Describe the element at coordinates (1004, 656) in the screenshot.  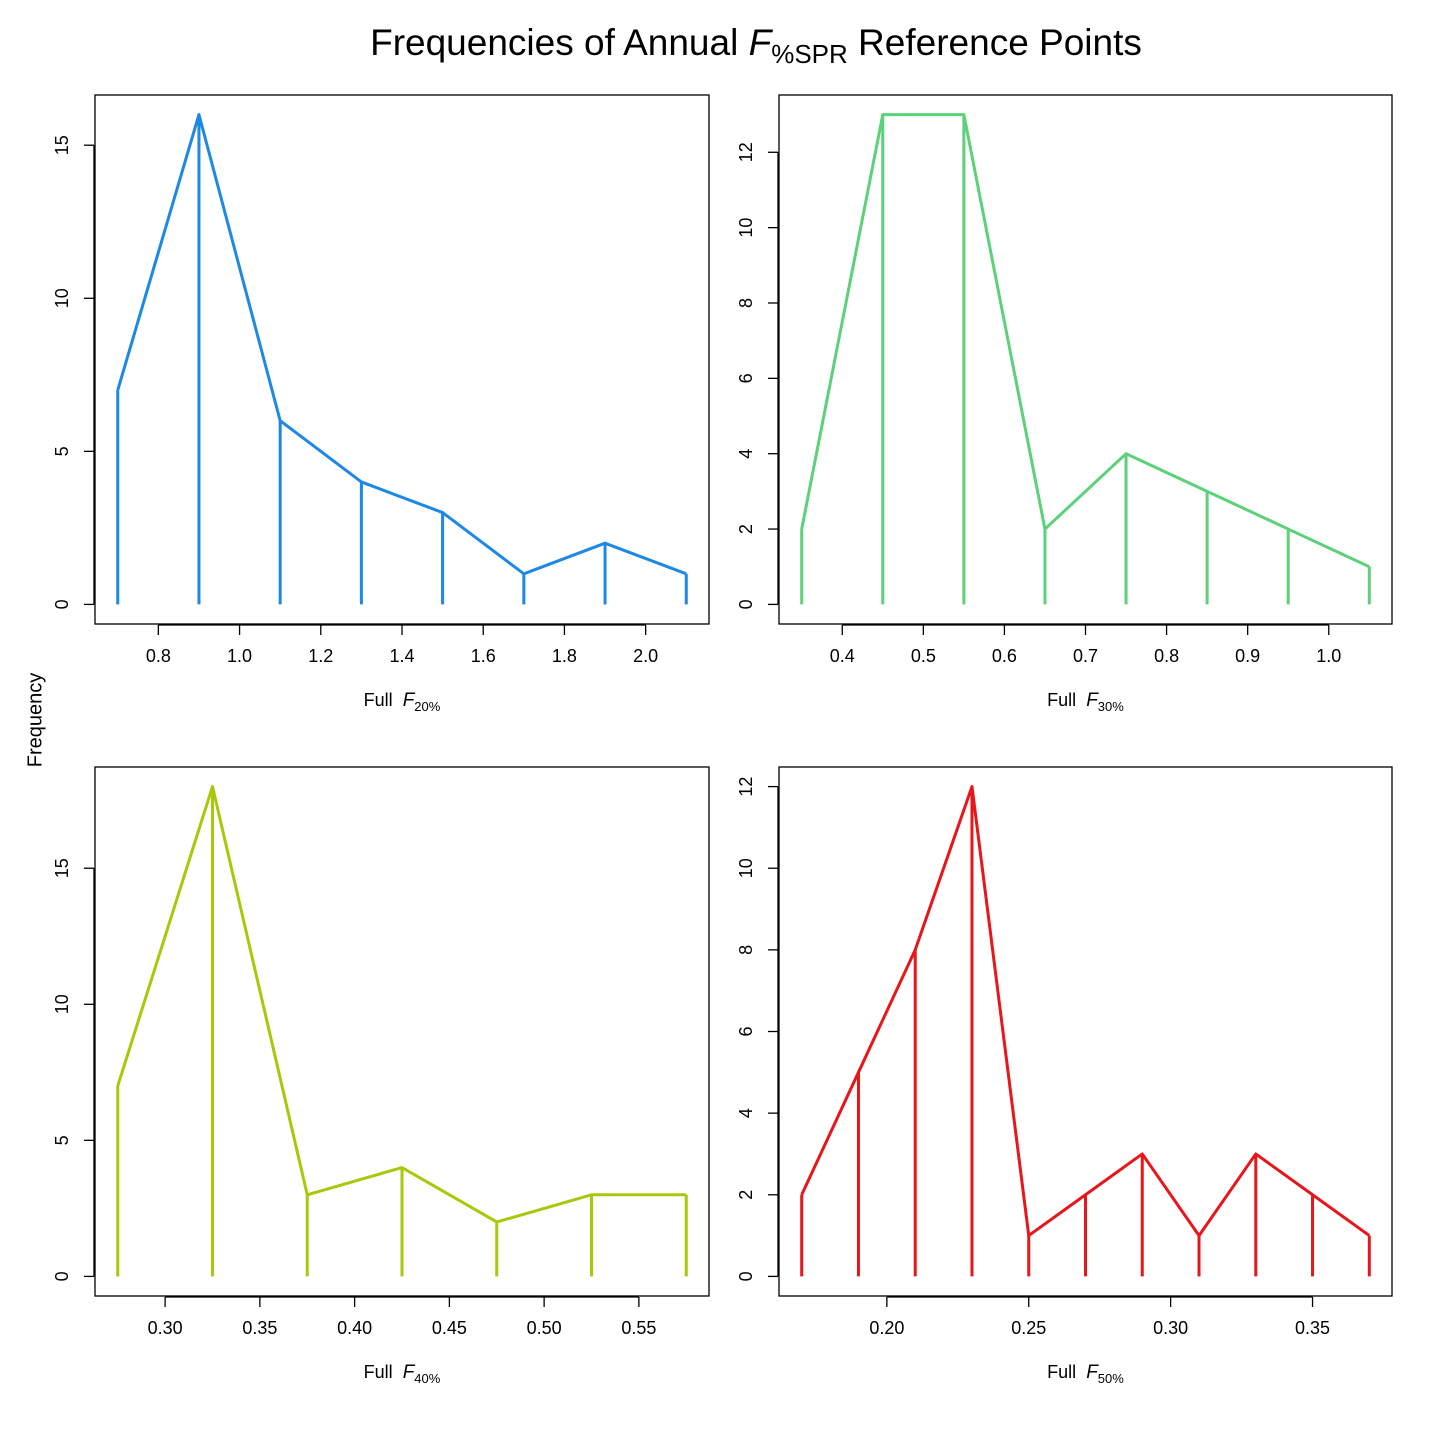
I see `x-tick-label: 0.6` at that location.